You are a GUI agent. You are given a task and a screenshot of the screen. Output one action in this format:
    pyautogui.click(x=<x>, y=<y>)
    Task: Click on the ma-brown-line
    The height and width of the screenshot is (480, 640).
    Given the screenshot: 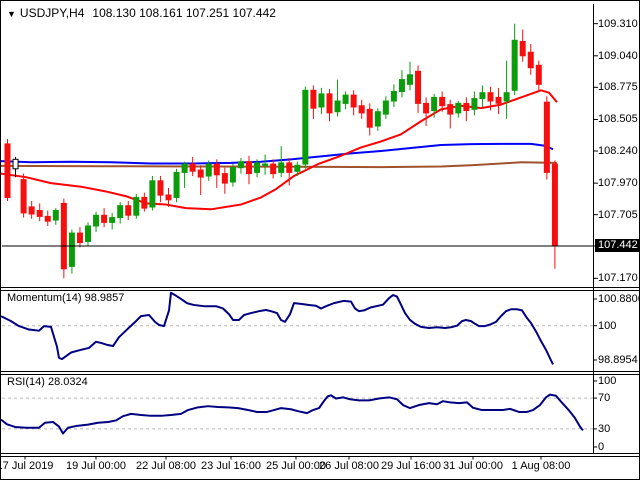 What is the action you would take?
    pyautogui.click(x=279, y=165)
    